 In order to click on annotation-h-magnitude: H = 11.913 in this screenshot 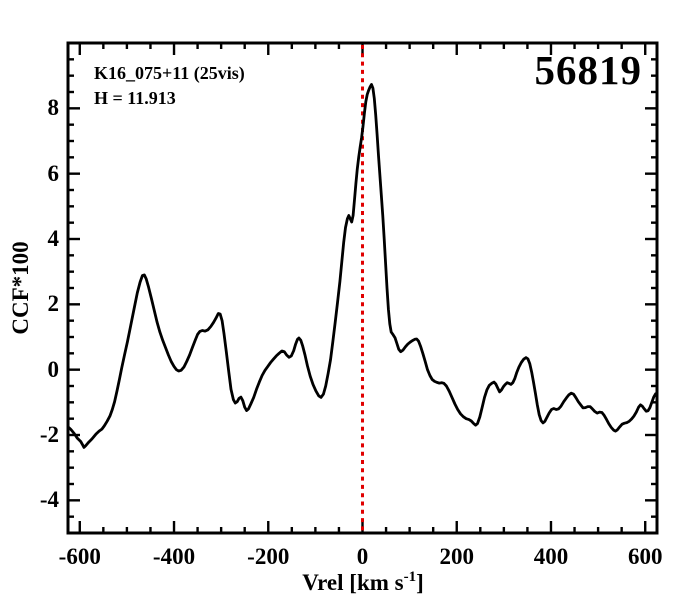, I will do `click(135, 98)`.